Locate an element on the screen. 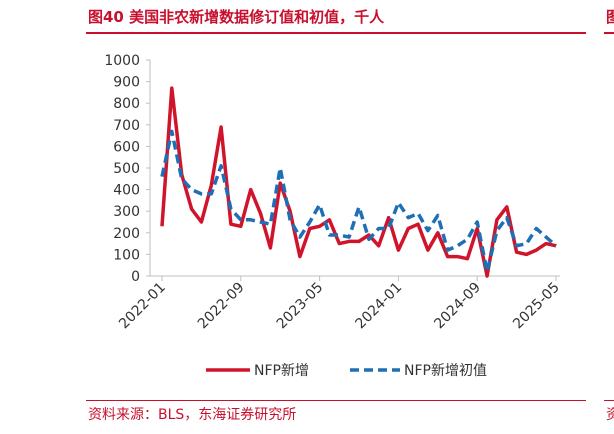  x-tick-label: 2025-05 is located at coordinates (536, 306).